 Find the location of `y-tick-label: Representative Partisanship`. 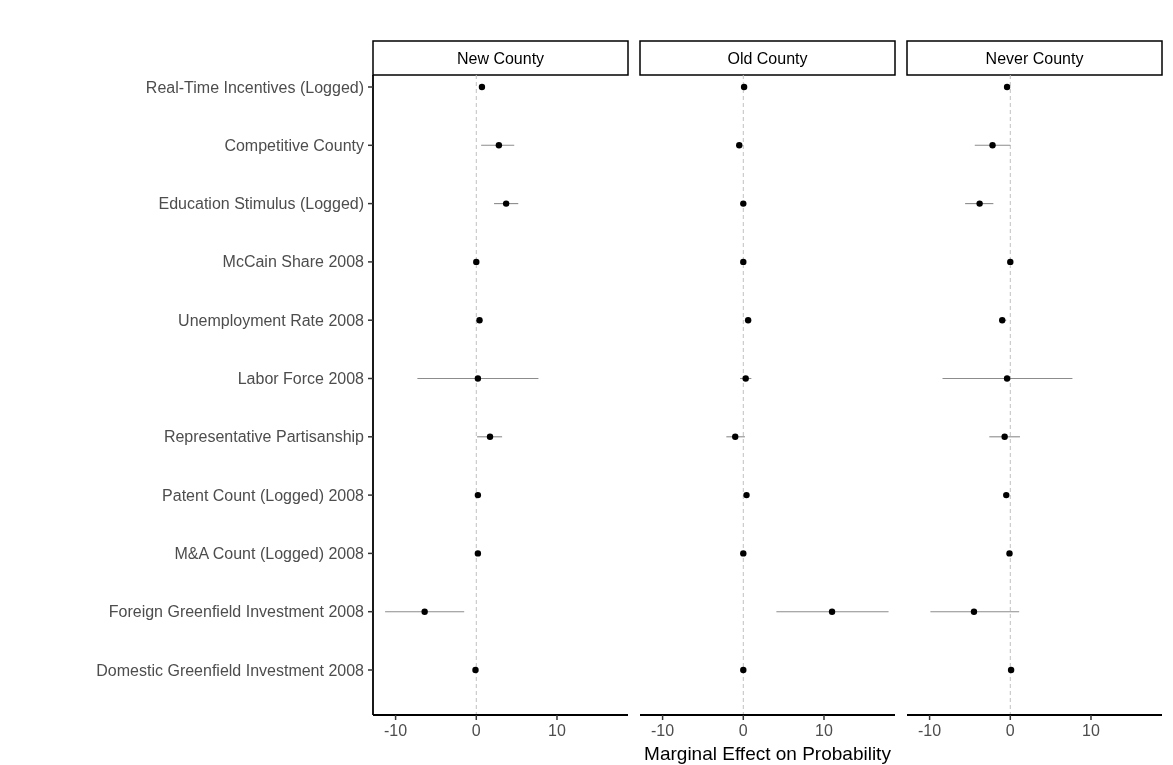

y-tick-label: Representative Partisanship is located at coordinates (264, 437).